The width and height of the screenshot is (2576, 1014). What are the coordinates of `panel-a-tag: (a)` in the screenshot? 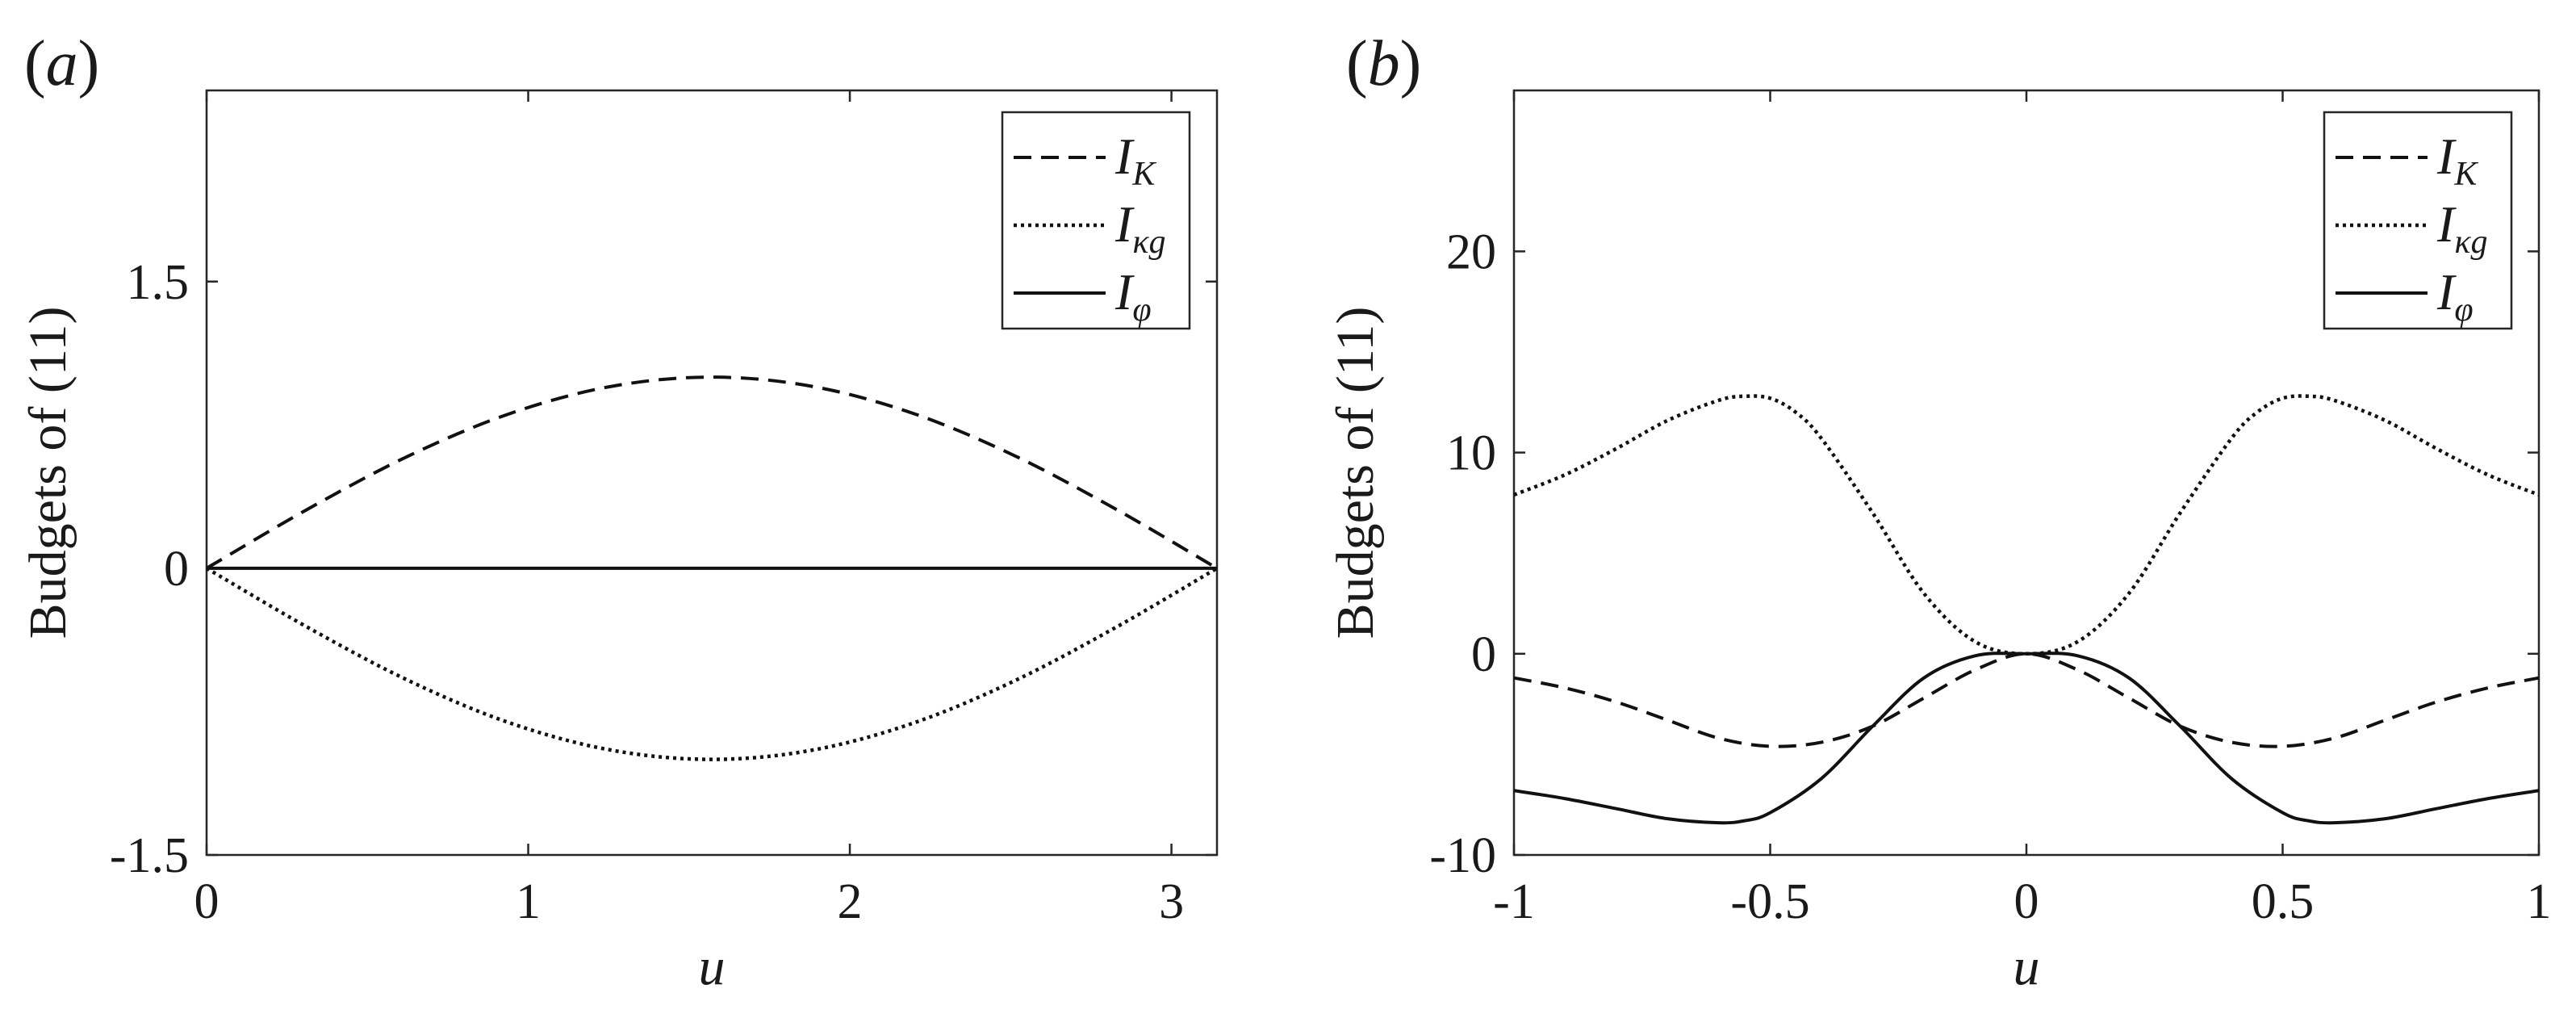 It's located at (61, 63).